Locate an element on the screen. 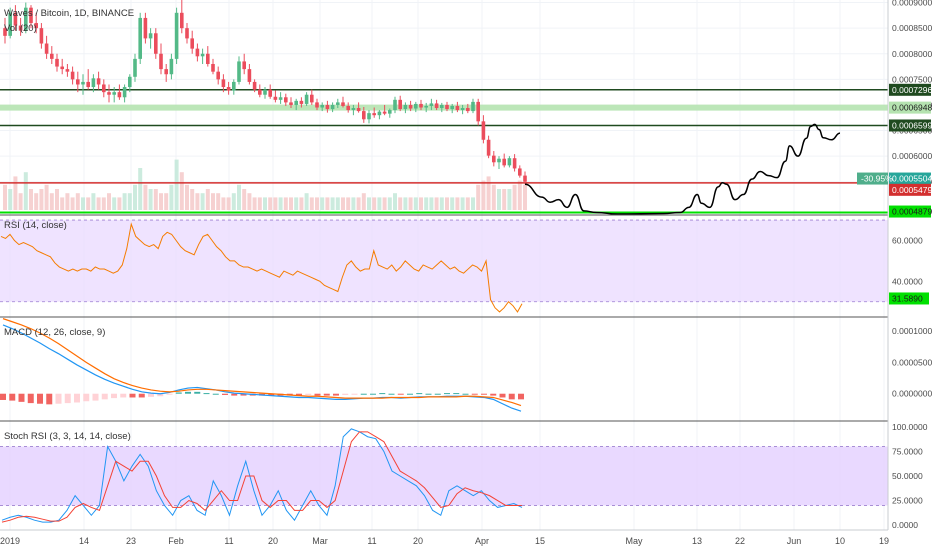  rsi-tick-label: 40.0000 is located at coordinates (907, 281).